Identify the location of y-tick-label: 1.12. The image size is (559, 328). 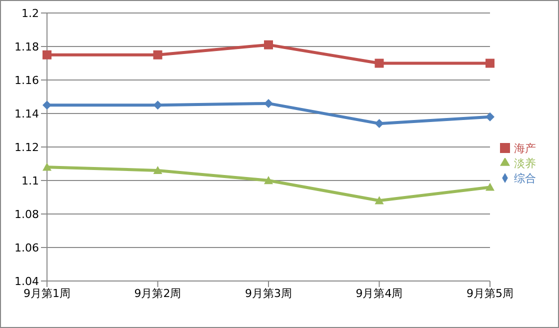
(26, 147).